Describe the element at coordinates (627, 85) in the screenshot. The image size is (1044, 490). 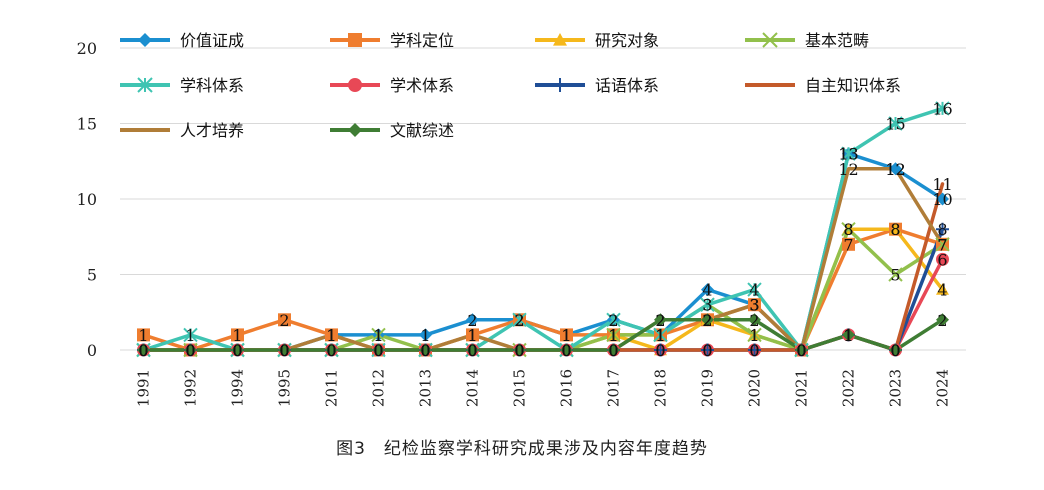
I see `legend-label: 话语体系` at that location.